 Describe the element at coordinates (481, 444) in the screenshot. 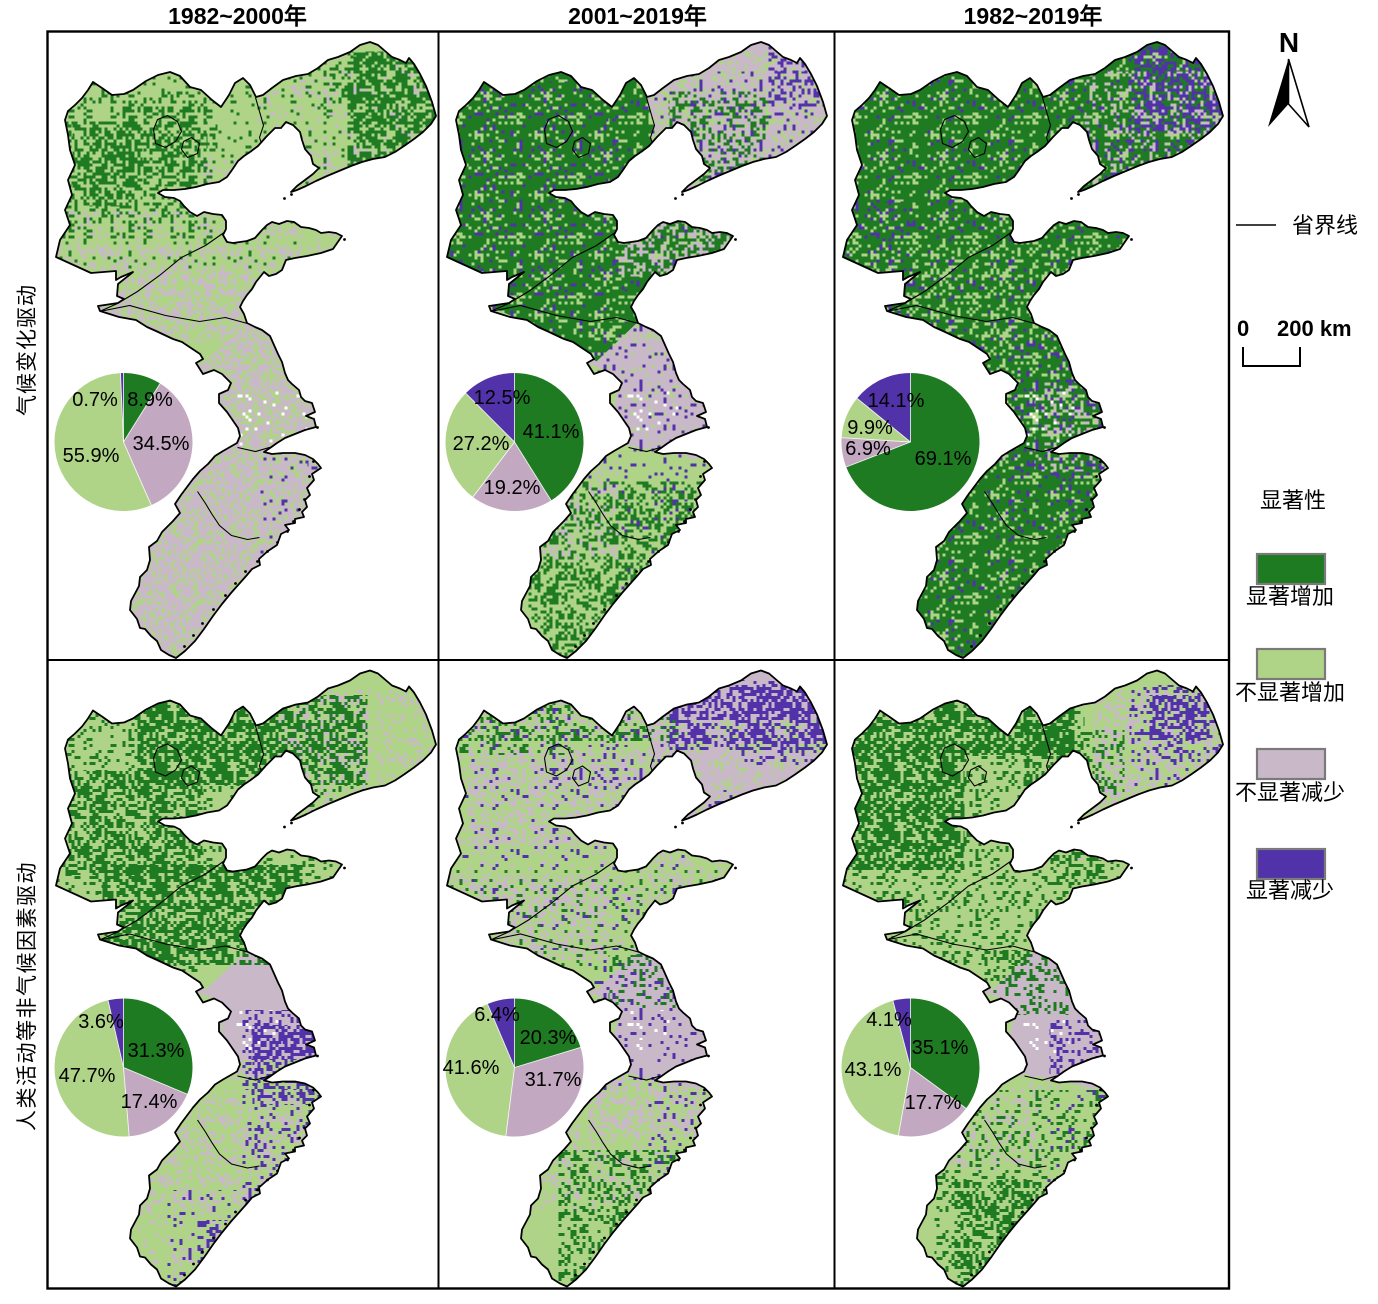

I see `svg-text: 27.2%` at that location.